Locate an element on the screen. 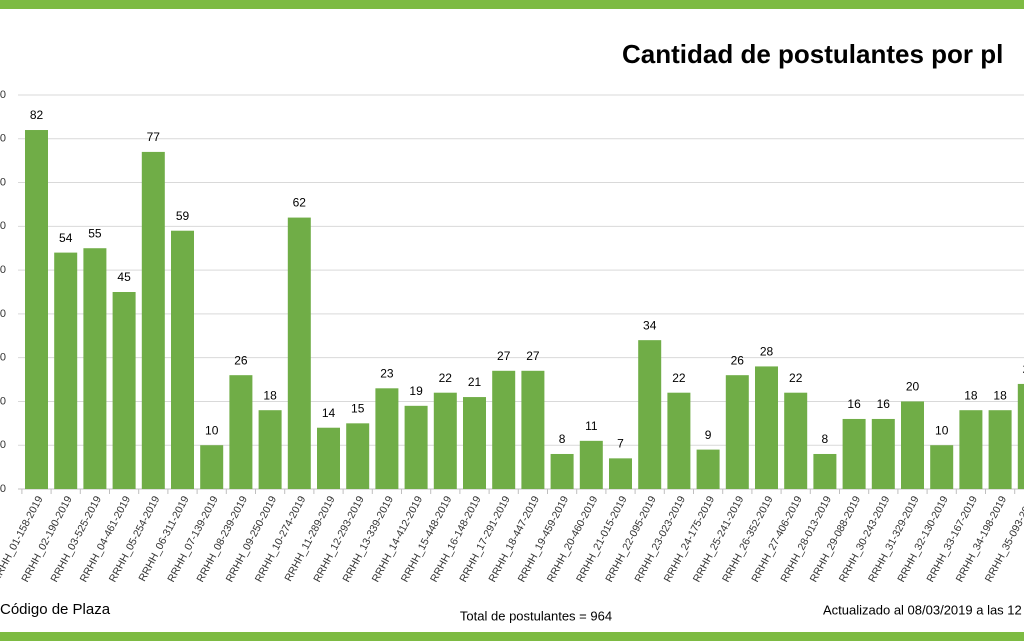 The image size is (1024, 641). y-tick-label: 10 is located at coordinates (3, 445).